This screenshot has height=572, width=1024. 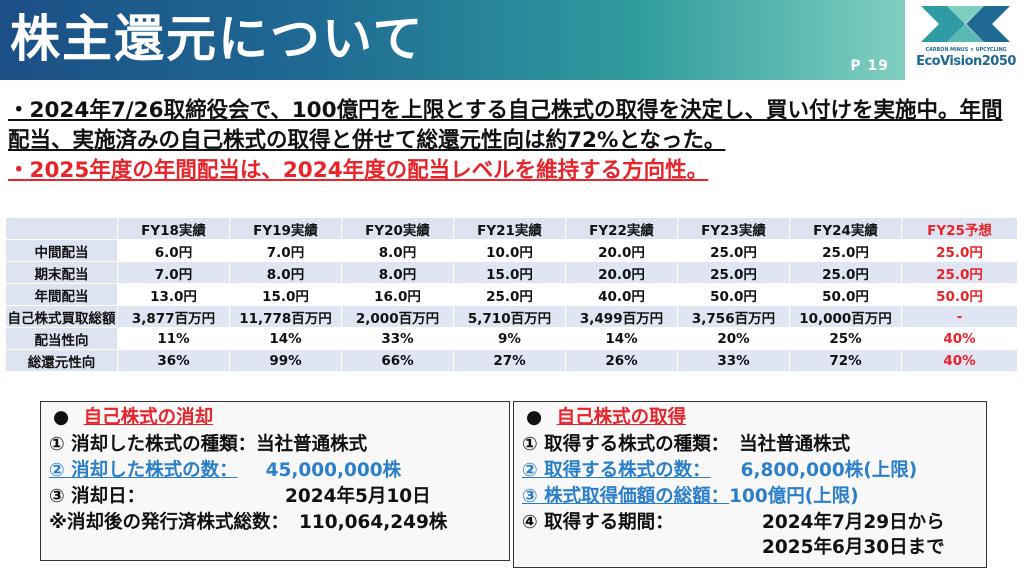 I want to click on acquire-amount-line: ③ 株式取得価額の総額：100億円(上限), so click(x=690, y=497).